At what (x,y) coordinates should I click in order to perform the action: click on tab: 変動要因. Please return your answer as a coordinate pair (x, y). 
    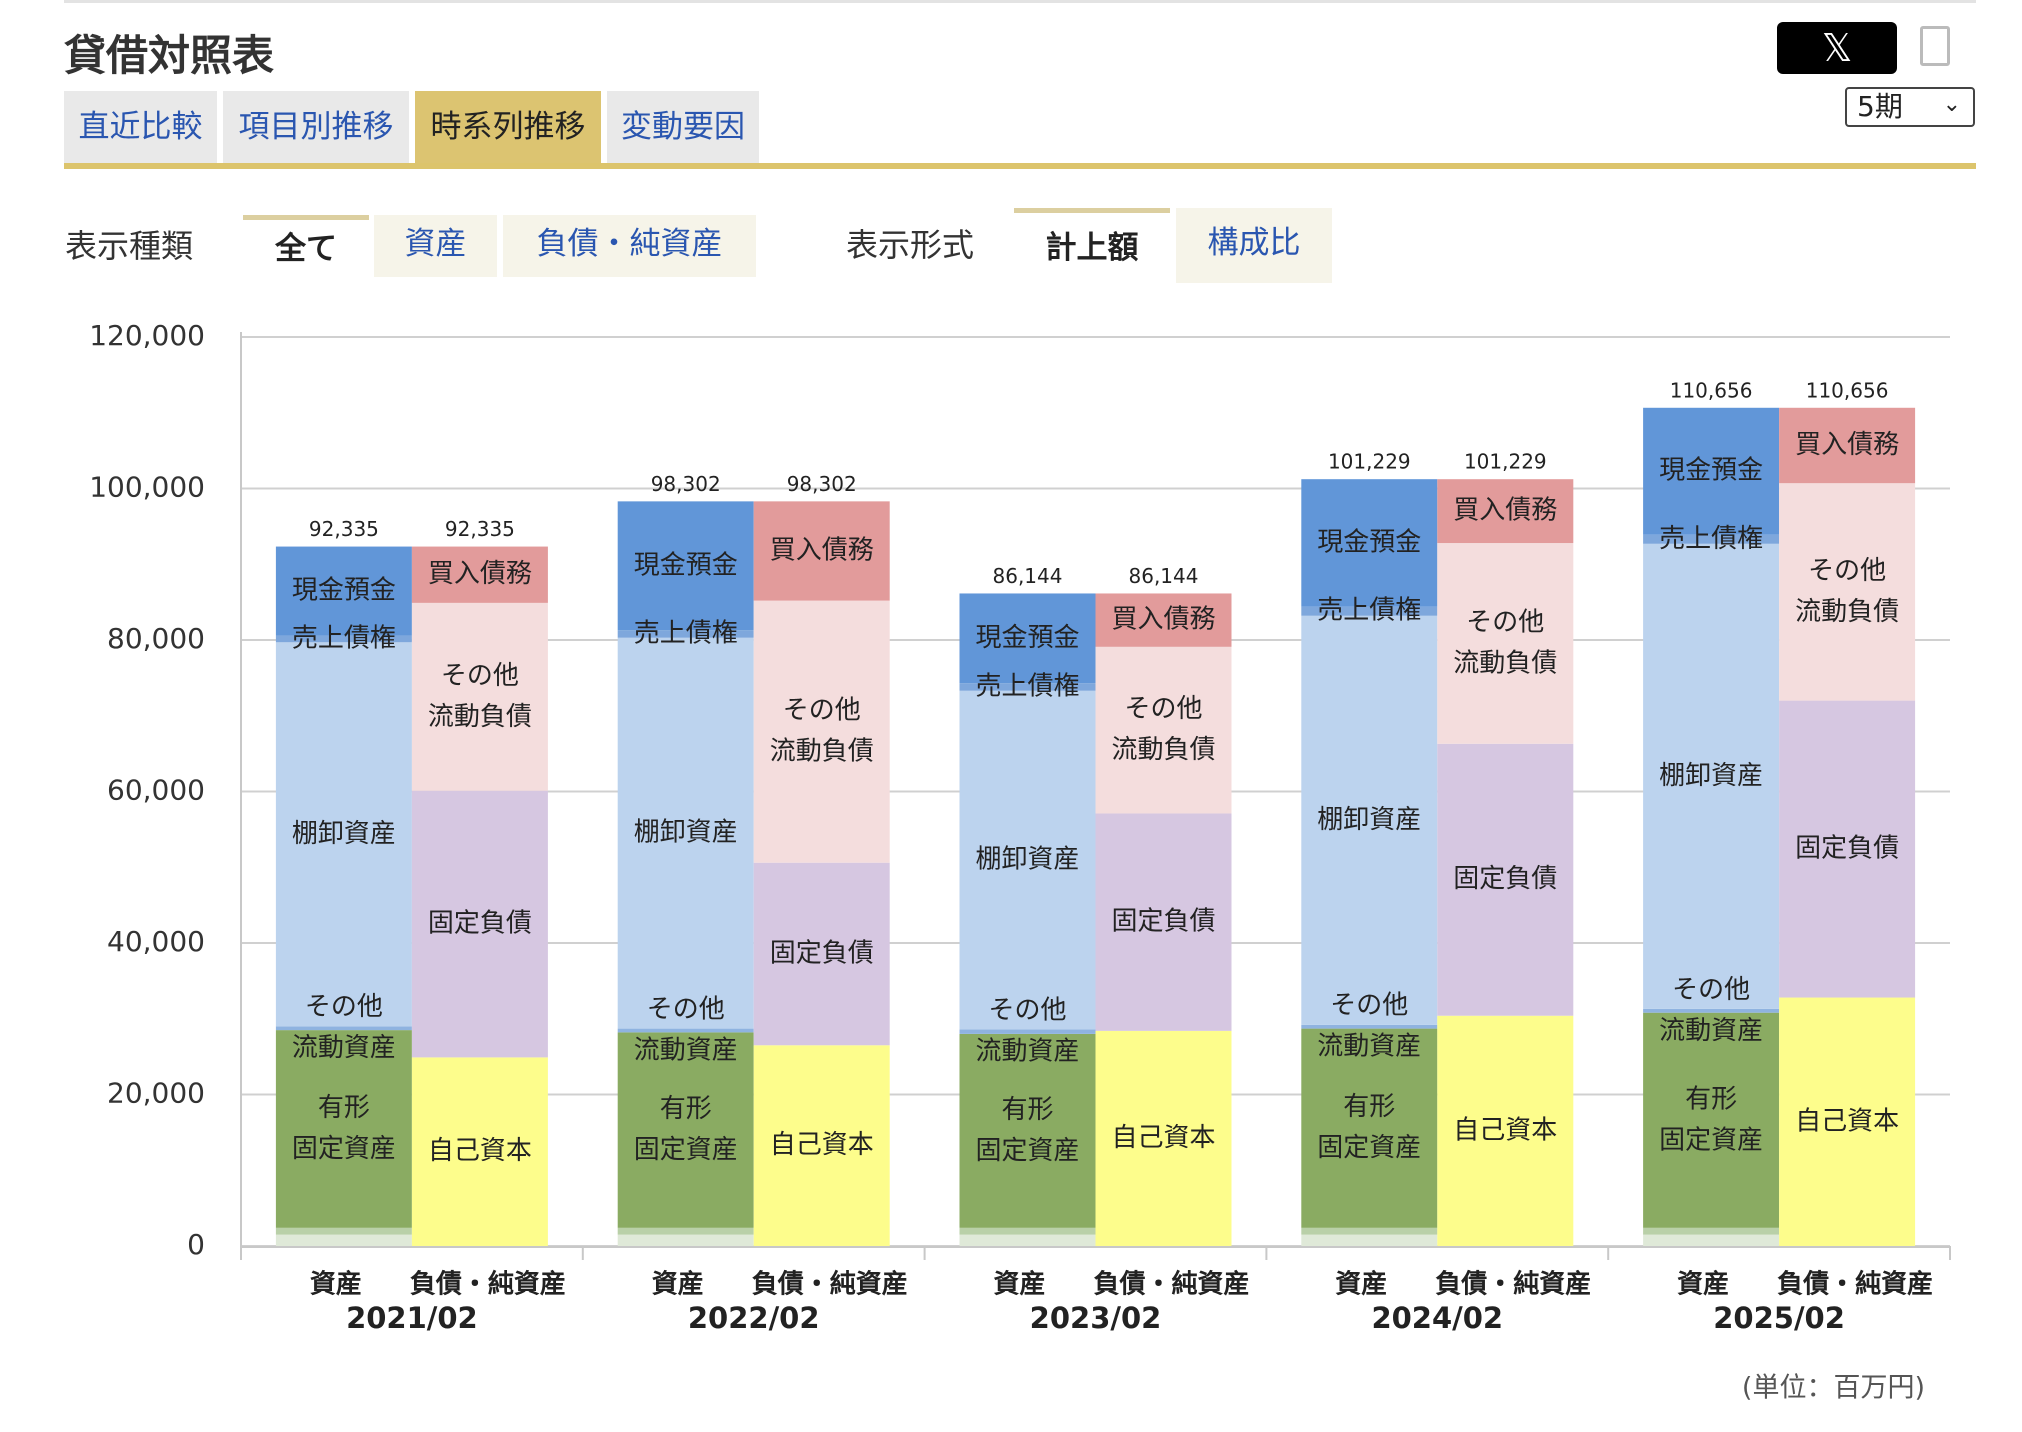
    Looking at the image, I should click on (683, 127).